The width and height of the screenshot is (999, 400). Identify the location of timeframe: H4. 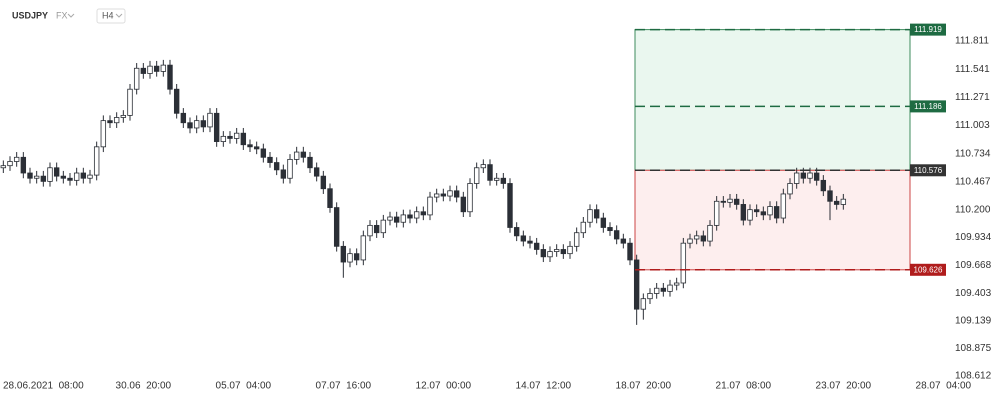
(108, 15).